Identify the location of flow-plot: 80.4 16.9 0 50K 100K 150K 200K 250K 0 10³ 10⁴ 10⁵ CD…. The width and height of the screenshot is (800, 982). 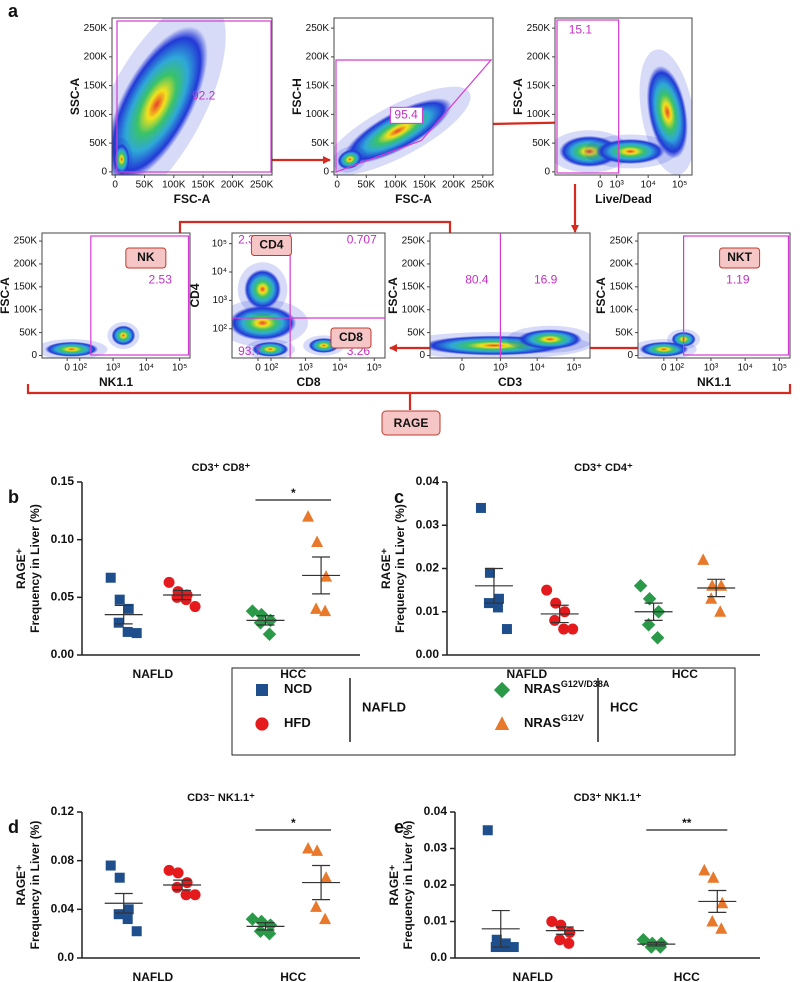
(488, 310).